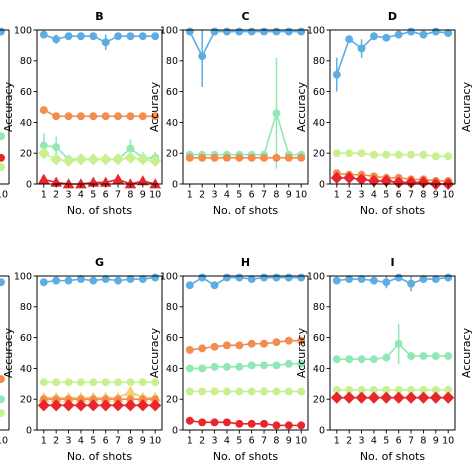 The height and width of the screenshot is (474, 474). I want to click on y-tick-label: 80, so click(26, 307).